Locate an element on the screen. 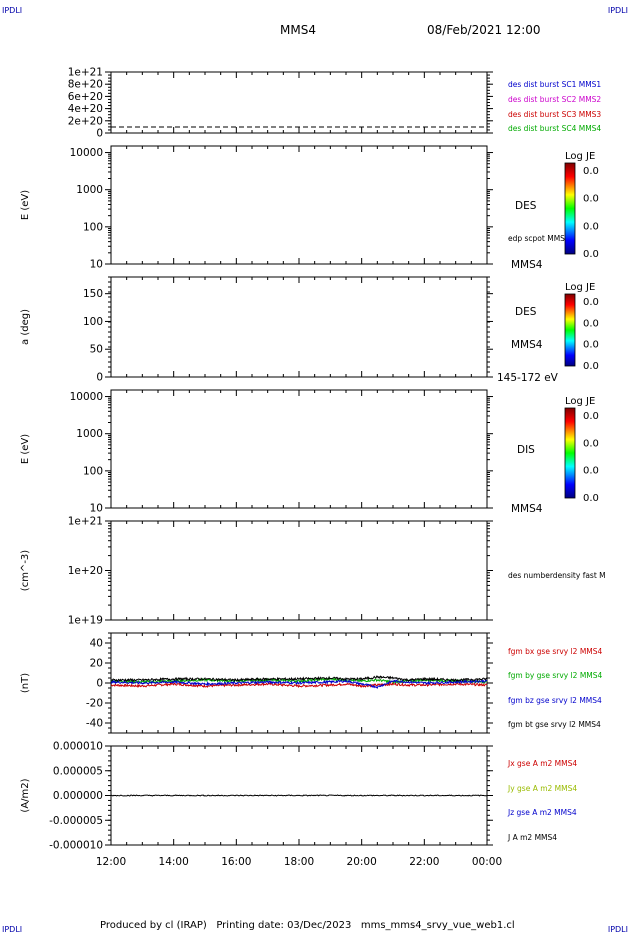 This screenshot has height=938, width=630. x-tick-label: 20:00 is located at coordinates (362, 862).